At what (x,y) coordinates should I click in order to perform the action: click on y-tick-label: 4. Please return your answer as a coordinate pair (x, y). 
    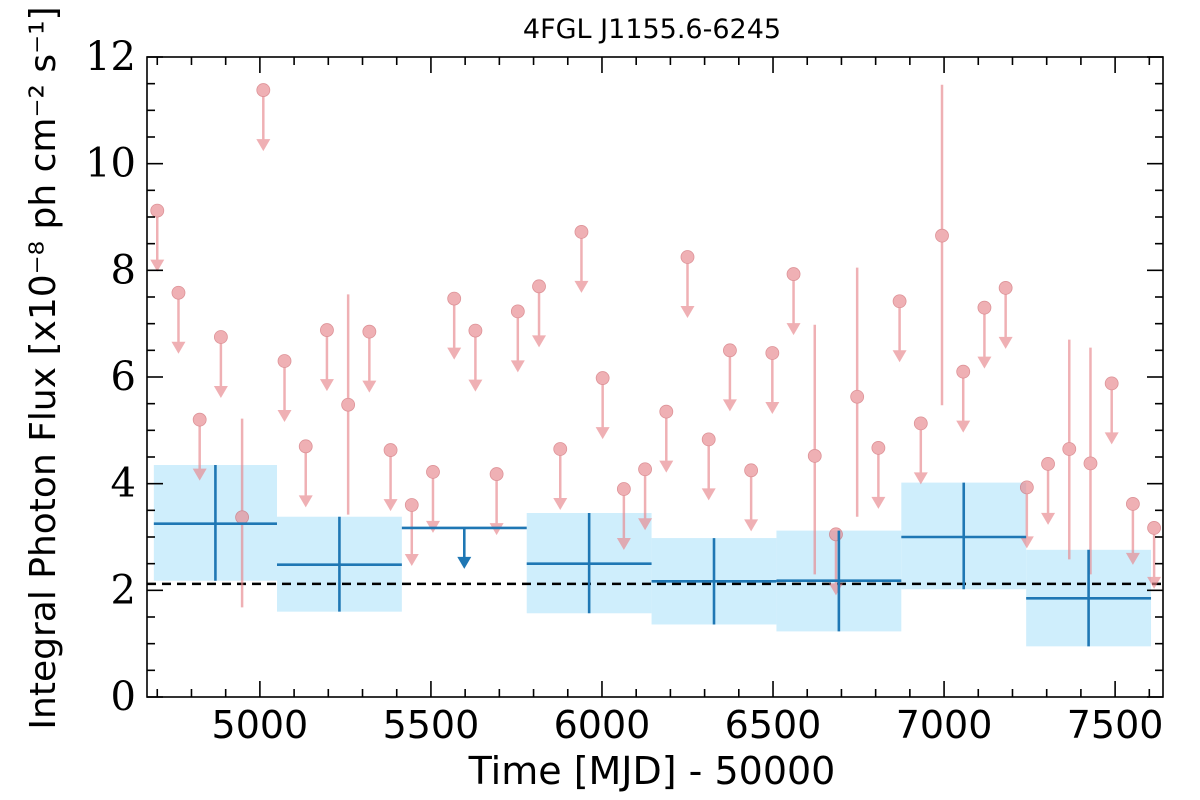
    Looking at the image, I should click on (123, 484).